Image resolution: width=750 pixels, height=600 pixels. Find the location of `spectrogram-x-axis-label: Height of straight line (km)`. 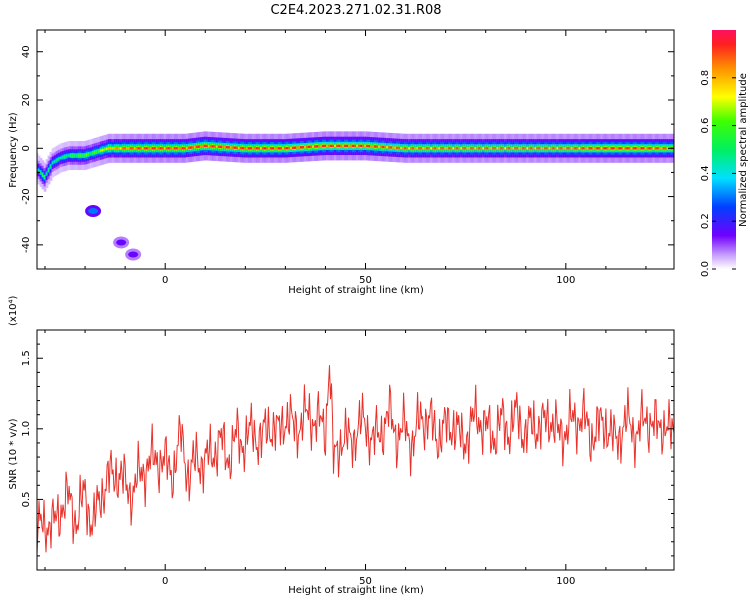

spectrogram-x-axis-label: Height of straight line (km) is located at coordinates (356, 290).